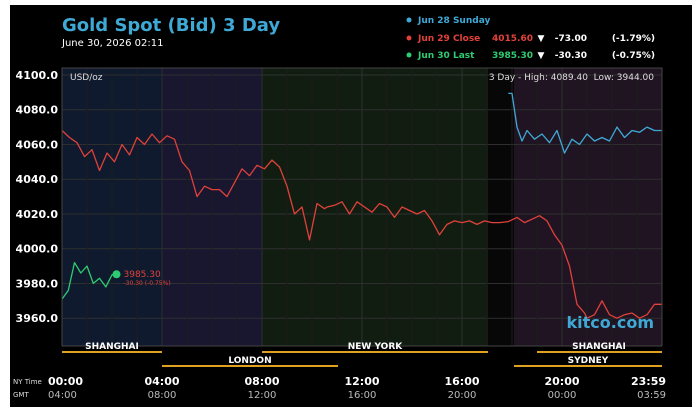  I want to click on y-tick-label: 4020.0, so click(37, 214).